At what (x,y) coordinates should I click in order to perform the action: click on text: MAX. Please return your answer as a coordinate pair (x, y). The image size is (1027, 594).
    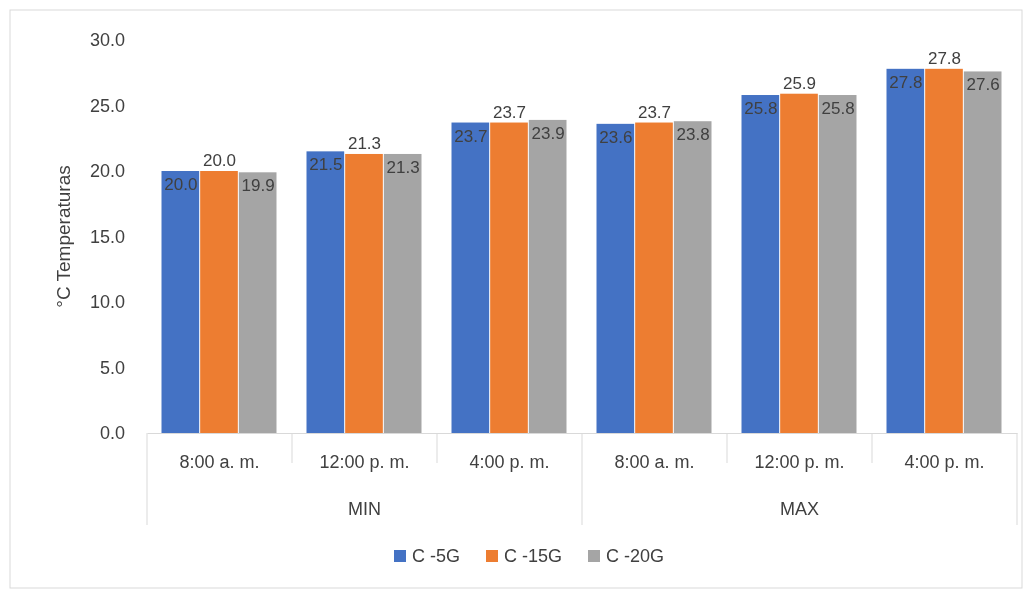
    Looking at the image, I should click on (799, 509).